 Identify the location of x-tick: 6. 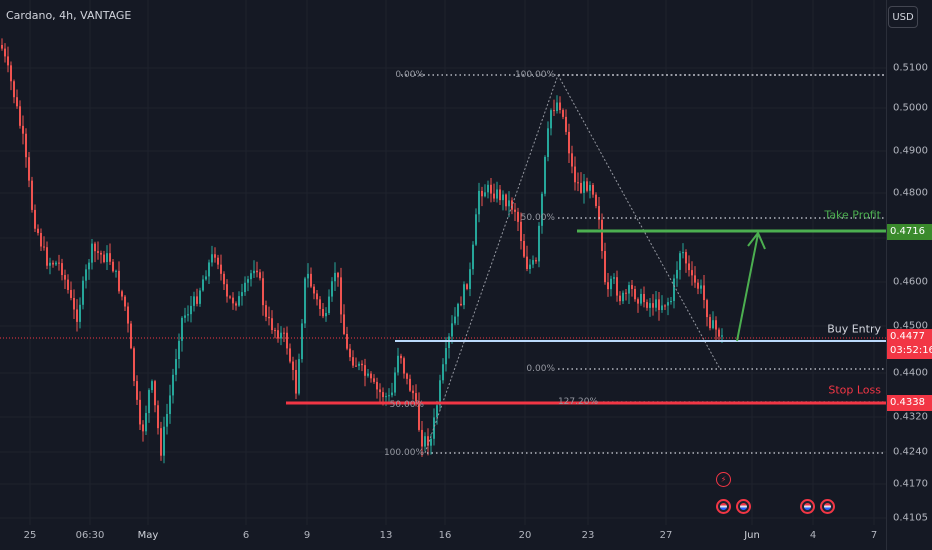
(246, 535).